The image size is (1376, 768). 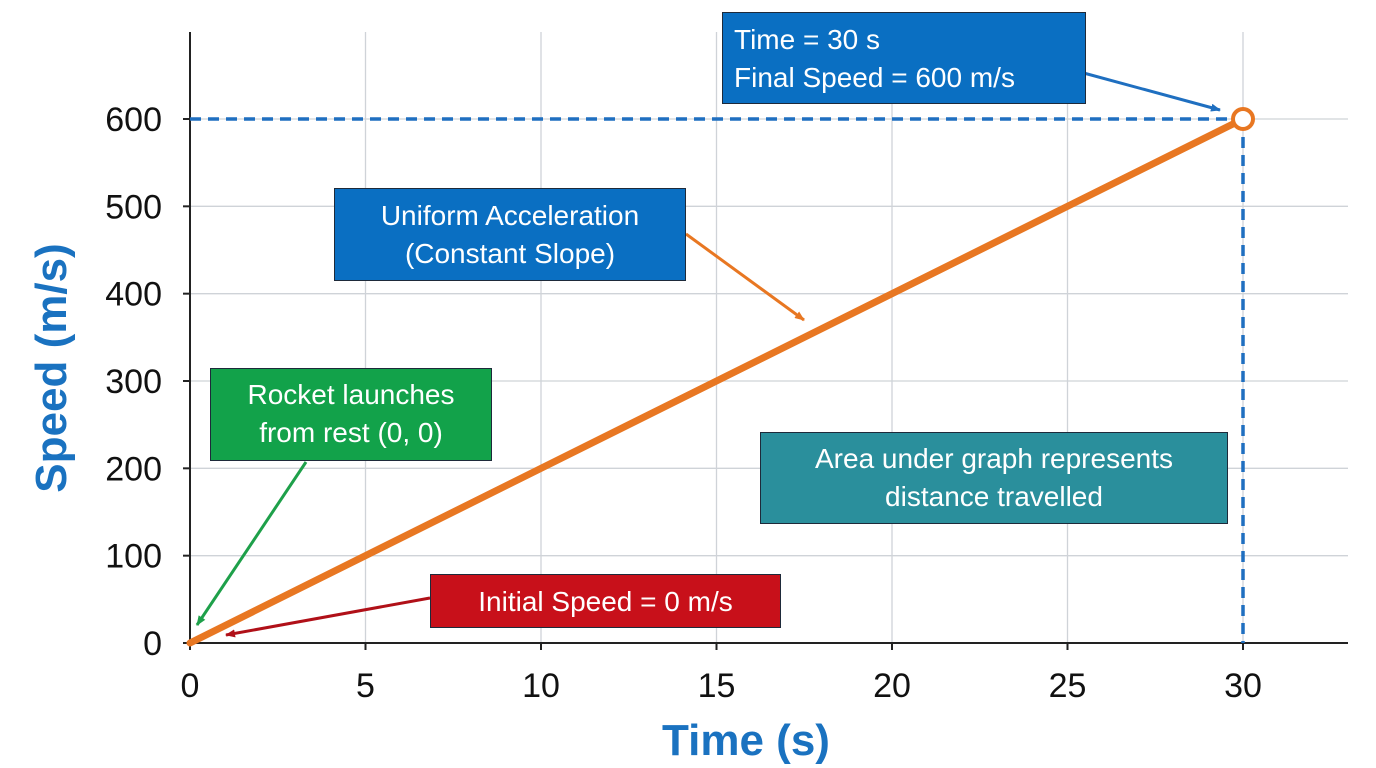 What do you see at coordinates (365, 686) in the screenshot?
I see `x-tick-label: 5` at bounding box center [365, 686].